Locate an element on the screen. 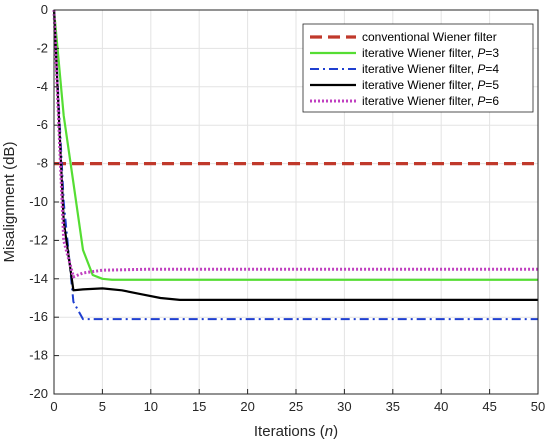 This screenshot has height=442, width=550. y-tick-label: -12 is located at coordinates (38, 239).